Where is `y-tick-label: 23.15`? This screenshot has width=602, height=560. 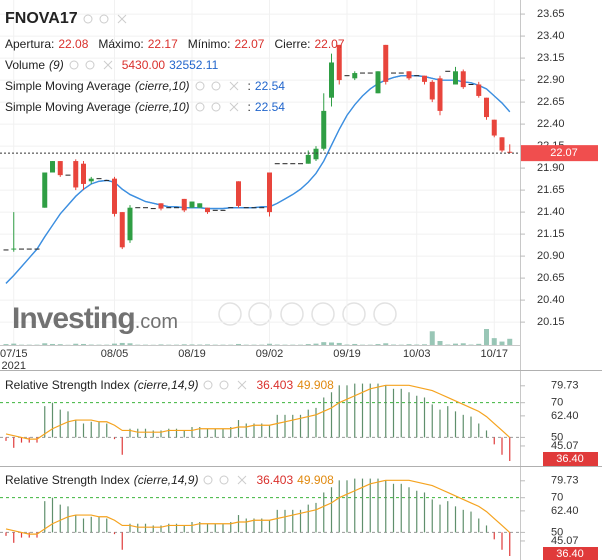 y-tick-label: 23.15 is located at coordinates (551, 58).